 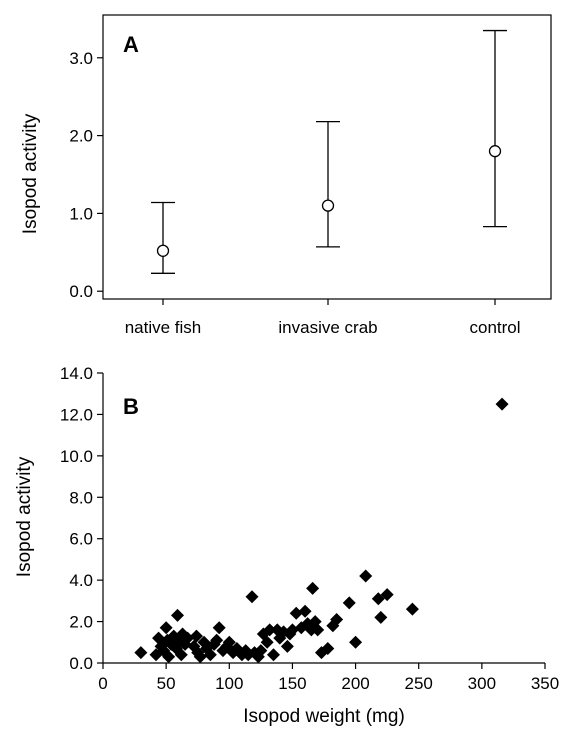 What do you see at coordinates (327, 327) in the screenshot?
I see `panel-a-category-label: invasive crab` at bounding box center [327, 327].